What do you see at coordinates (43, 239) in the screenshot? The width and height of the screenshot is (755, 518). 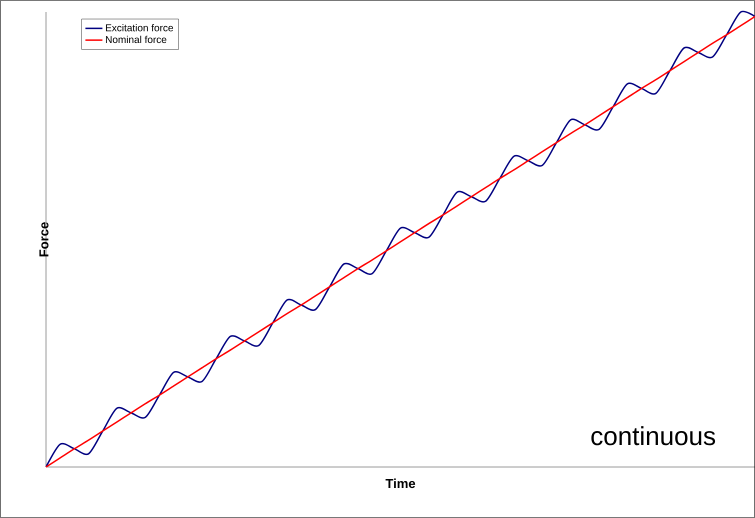 I see `y-axis-title: Force` at bounding box center [43, 239].